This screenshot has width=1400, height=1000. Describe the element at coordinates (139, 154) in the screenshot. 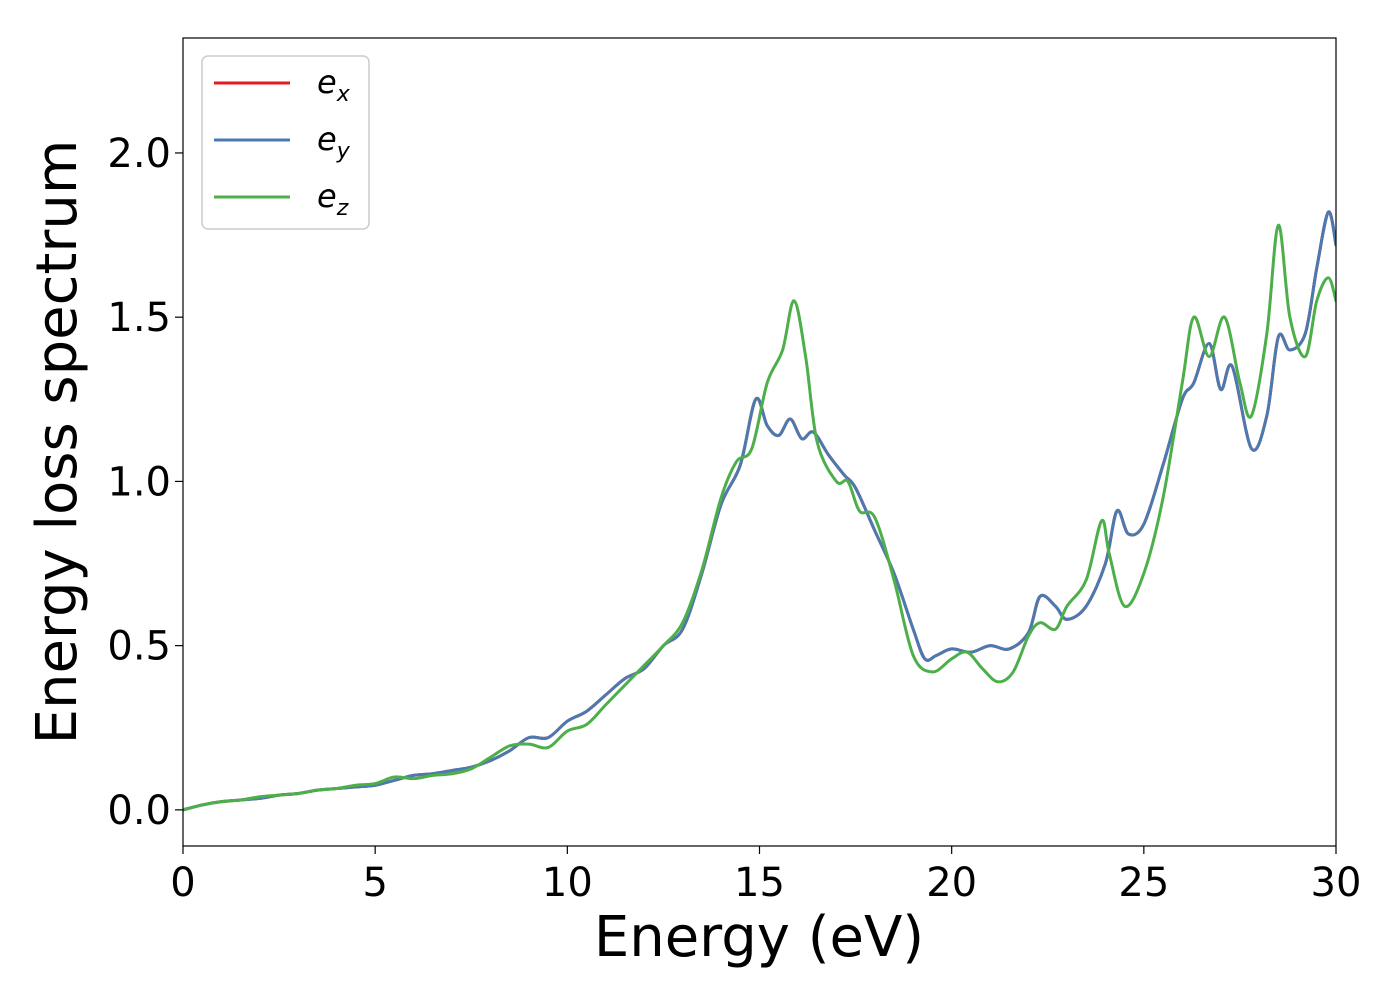

I see `y-tick-label: 2.0` at that location.